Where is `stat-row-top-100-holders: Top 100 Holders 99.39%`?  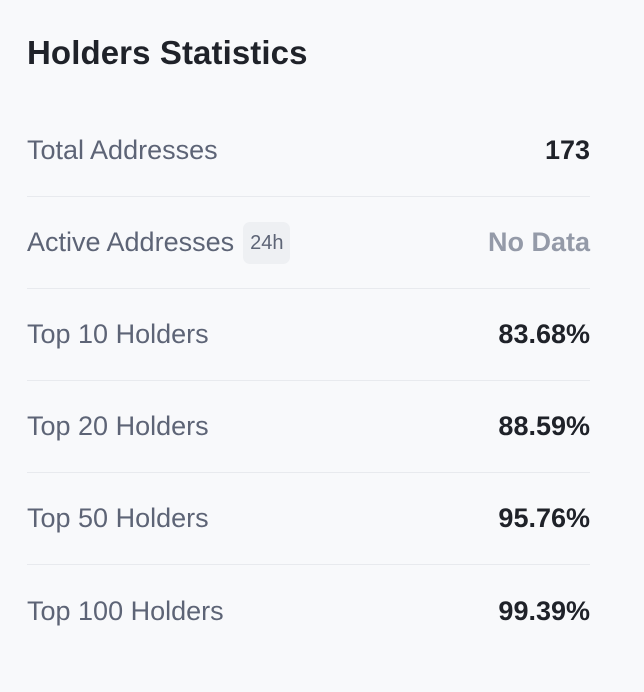
stat-row-top-100-holders: Top 100 Holders 99.39% is located at coordinates (308, 611).